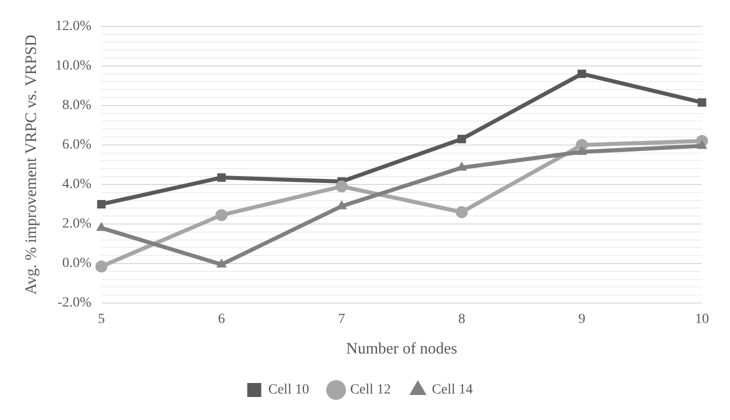 Image resolution: width=730 pixels, height=420 pixels. Describe the element at coordinates (101, 320) in the screenshot. I see `x-tick-label: 5` at that location.